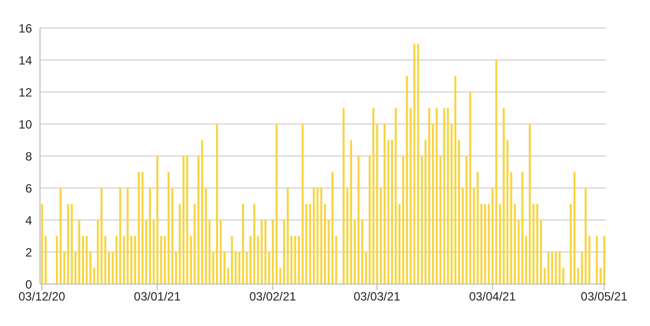 This screenshot has height=326, width=650. What do you see at coordinates (25, 28) in the screenshot?
I see `y-tick-label: 16` at bounding box center [25, 28].